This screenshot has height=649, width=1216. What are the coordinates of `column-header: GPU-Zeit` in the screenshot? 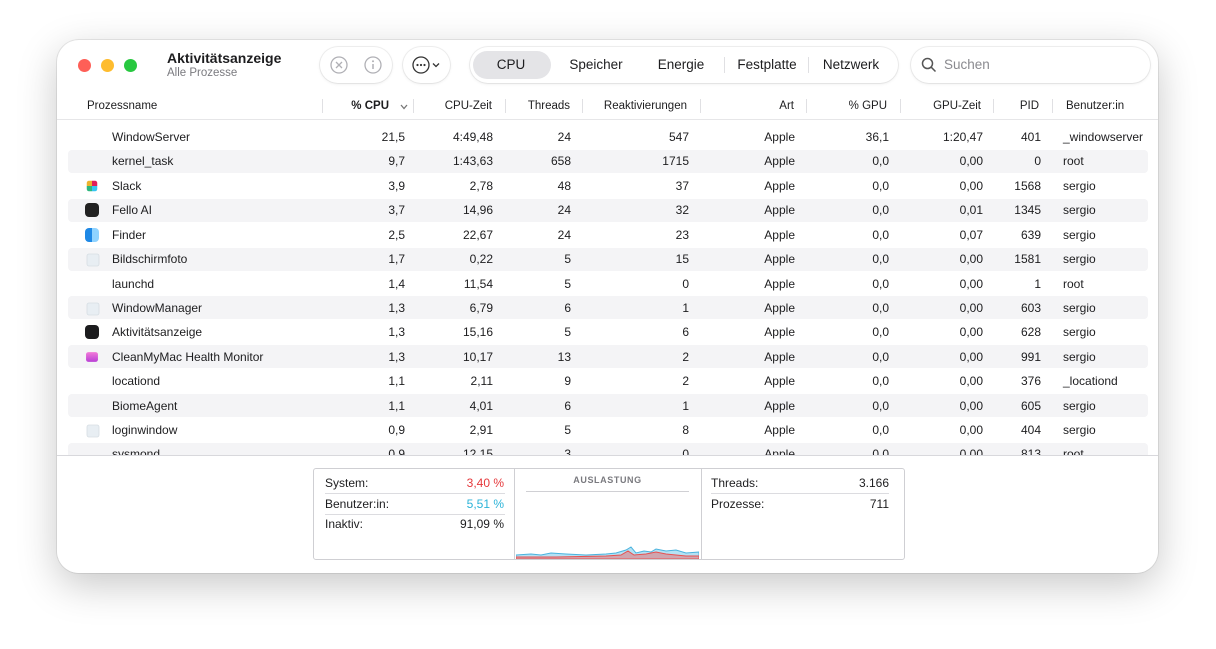 It's located at (957, 106).